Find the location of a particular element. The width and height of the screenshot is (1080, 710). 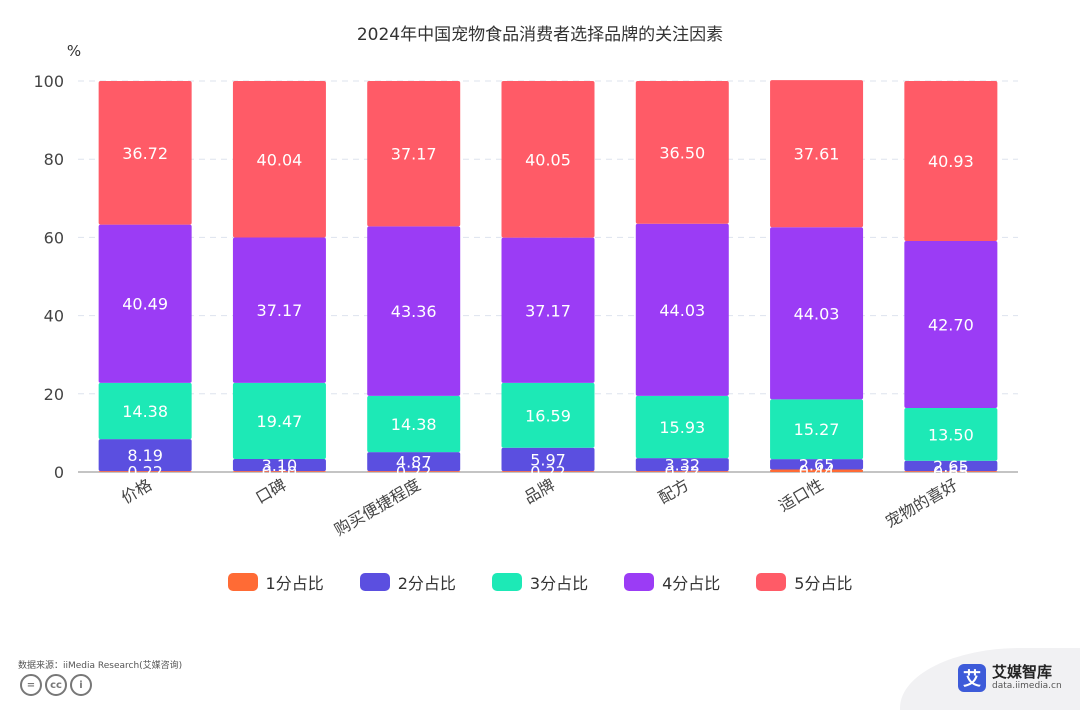

data-label: 40.05 is located at coordinates (548, 159).